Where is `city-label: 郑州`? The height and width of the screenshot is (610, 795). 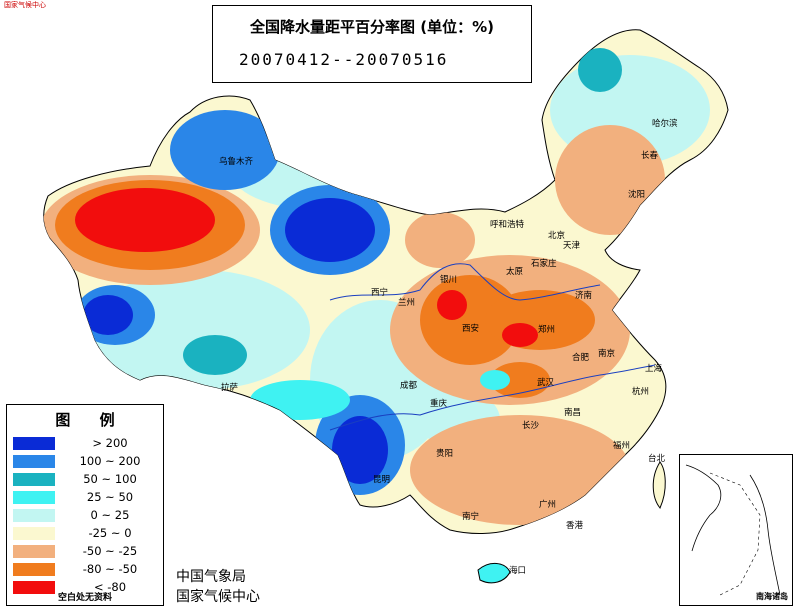 city-label: 郑州 is located at coordinates (547, 330).